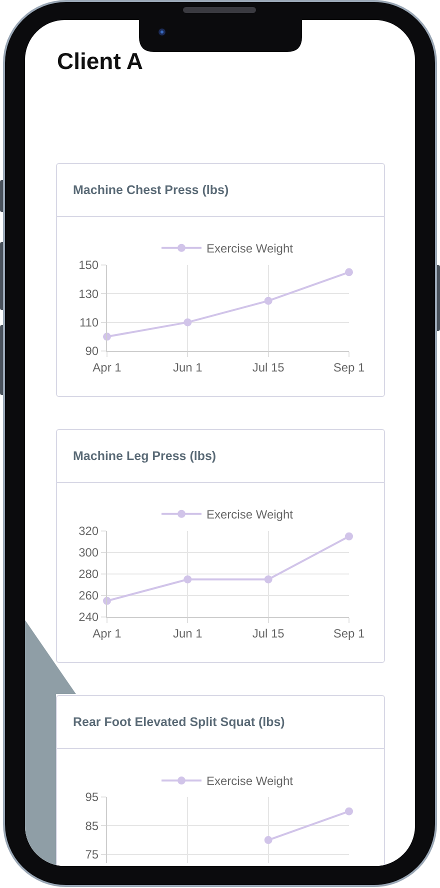 The image size is (440, 888). I want to click on y-tick-label: 280, so click(88, 574).